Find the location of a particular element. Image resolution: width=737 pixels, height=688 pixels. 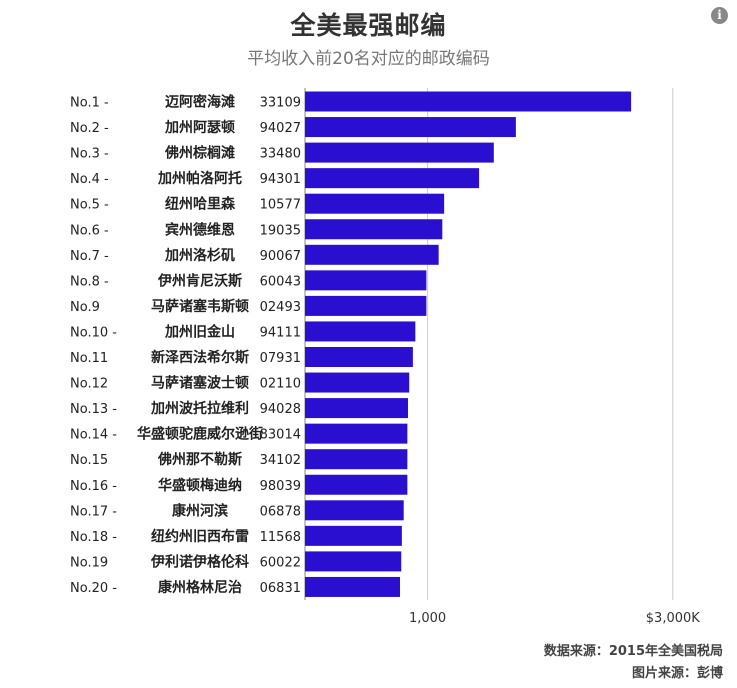

zip-label: 60043 is located at coordinates (280, 281).